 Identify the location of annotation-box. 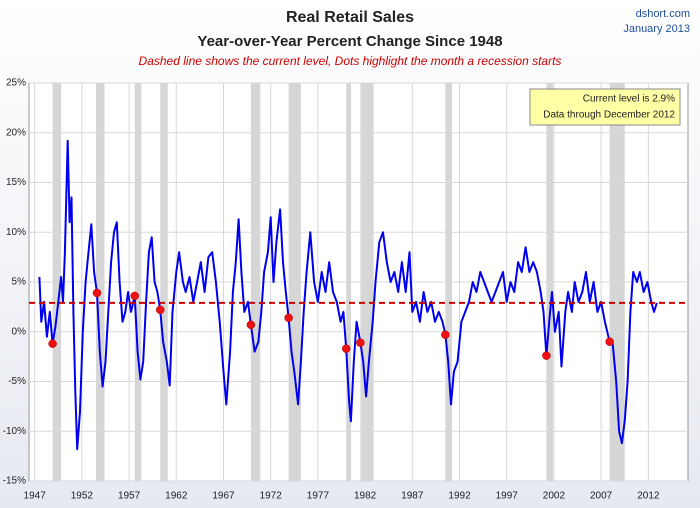
(605, 107).